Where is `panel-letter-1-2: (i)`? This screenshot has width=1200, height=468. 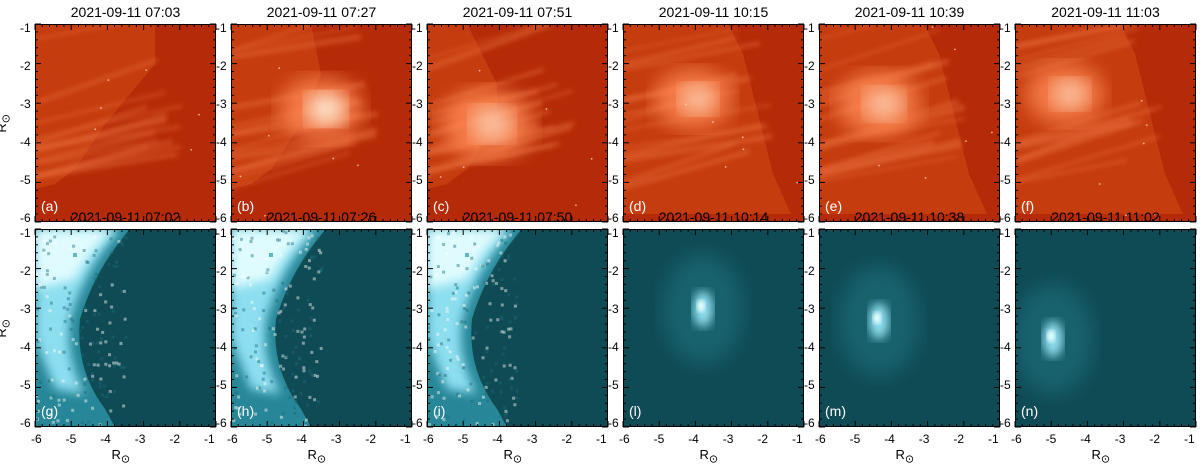
panel-letter-1-2: (i) is located at coordinates (439, 411).